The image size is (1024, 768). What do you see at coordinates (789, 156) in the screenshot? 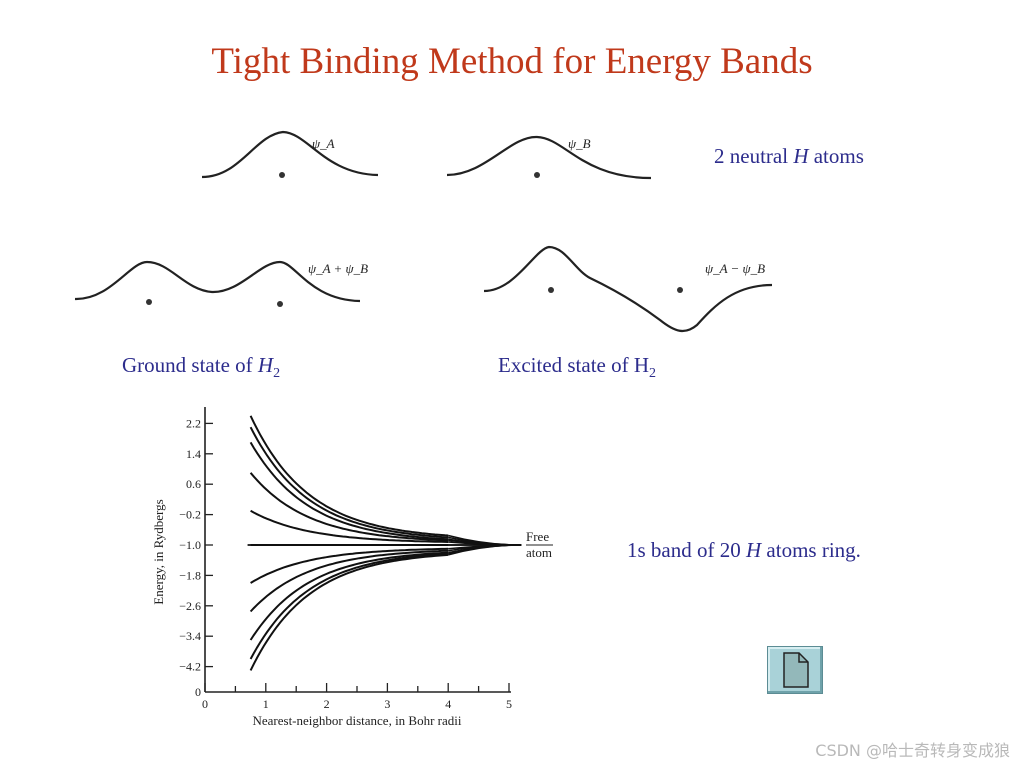
I see `caption-neutral-atoms: 2 neutral H atoms` at bounding box center [789, 156].